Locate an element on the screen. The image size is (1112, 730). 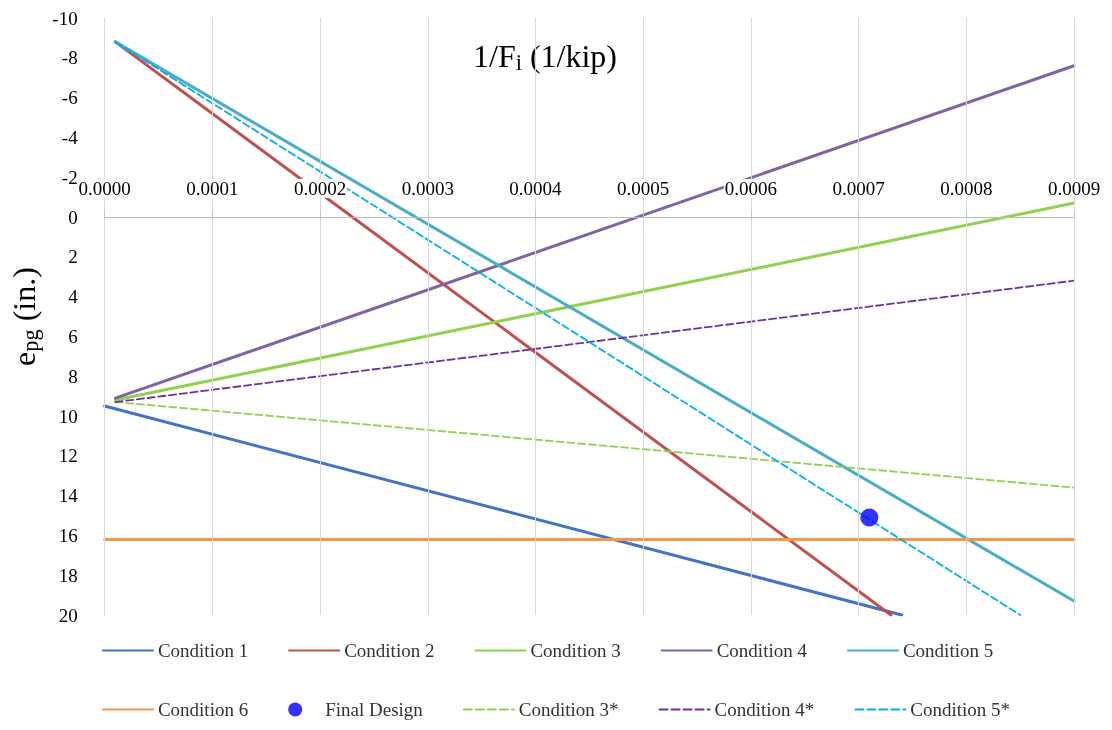
y-tick-label: 4 is located at coordinates (73, 297).